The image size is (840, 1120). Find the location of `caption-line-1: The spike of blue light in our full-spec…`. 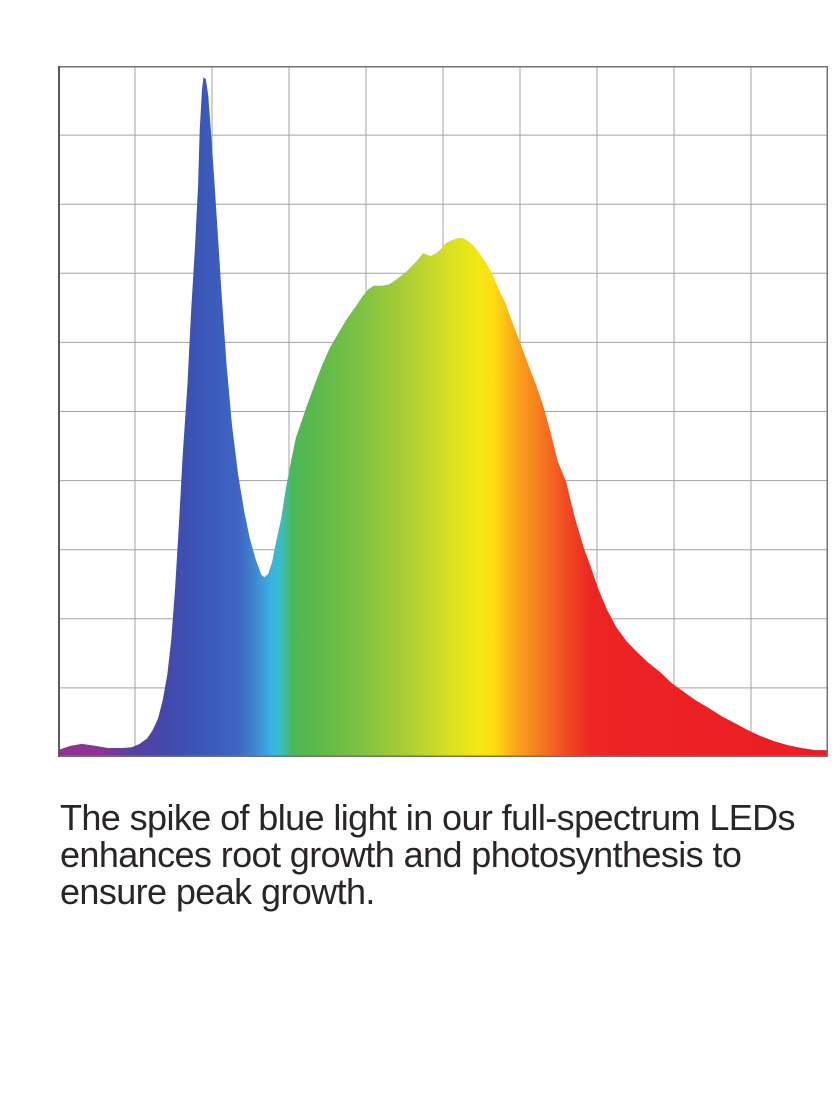

caption-line-1: The spike of blue light in our full-spec… is located at coordinates (428, 817).